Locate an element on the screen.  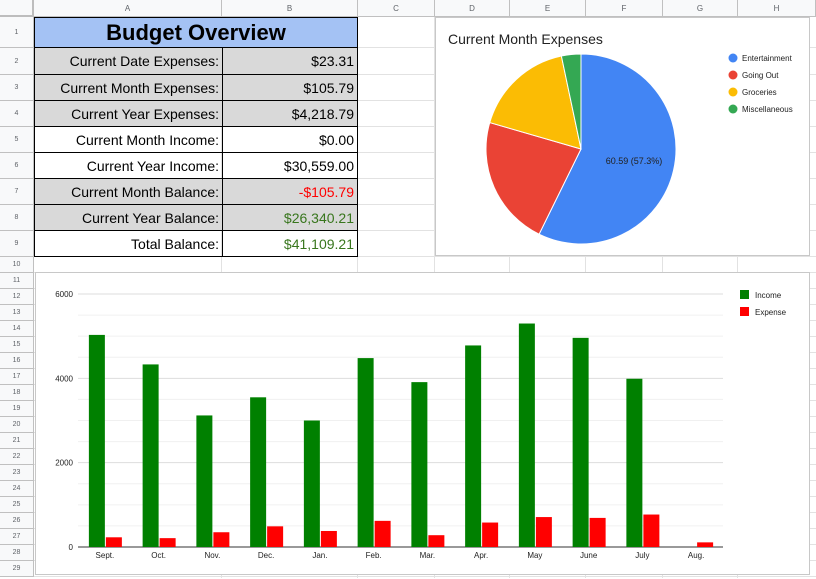
row-header-25: 25 is located at coordinates (17, 505).